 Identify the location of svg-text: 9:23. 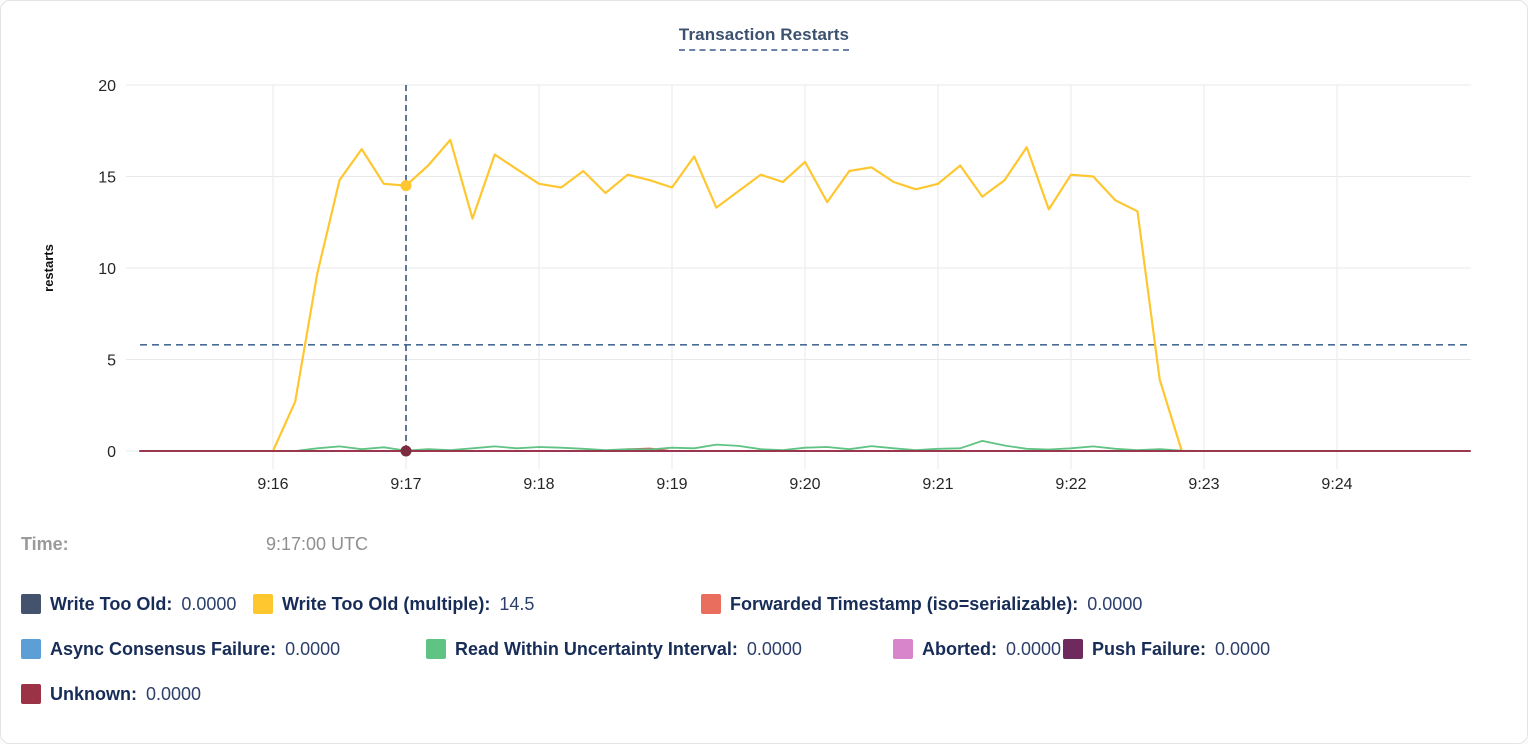
(1203, 484).